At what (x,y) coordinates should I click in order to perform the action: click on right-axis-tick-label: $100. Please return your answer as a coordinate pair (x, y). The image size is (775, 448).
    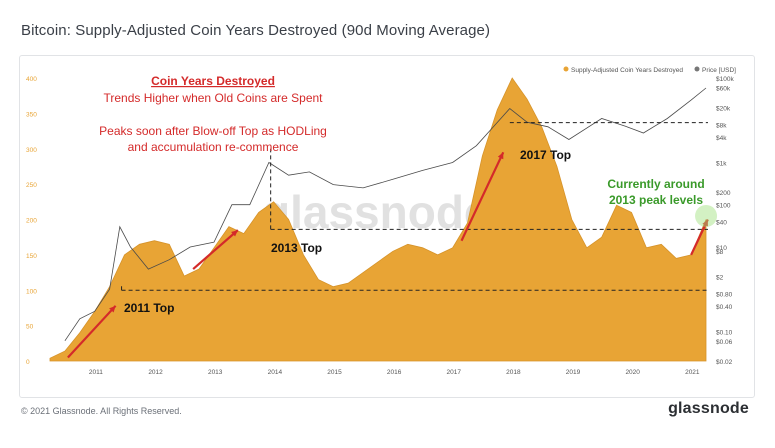
    Looking at the image, I should click on (723, 206).